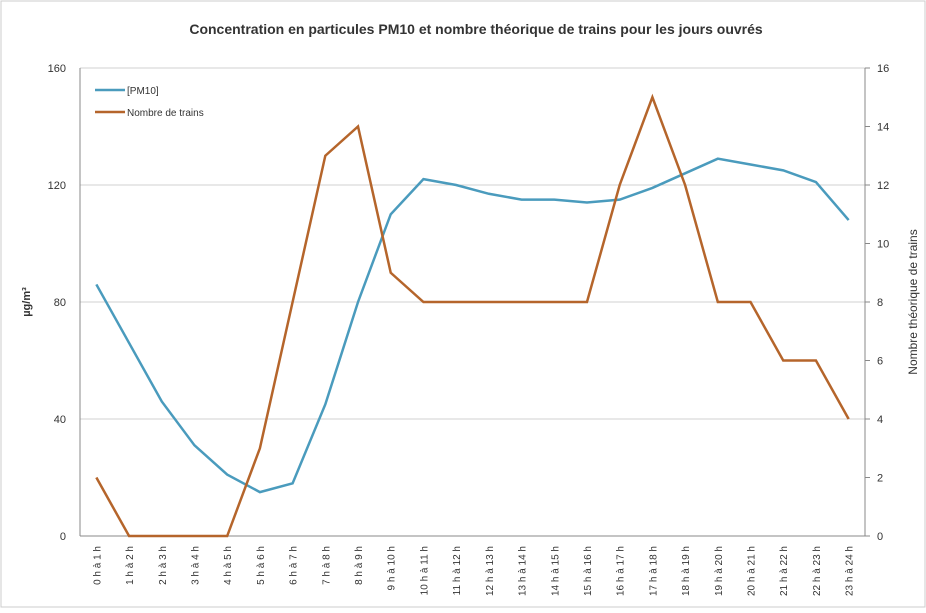  I want to click on x-tick-label: 5 h à 6 h, so click(261, 565).